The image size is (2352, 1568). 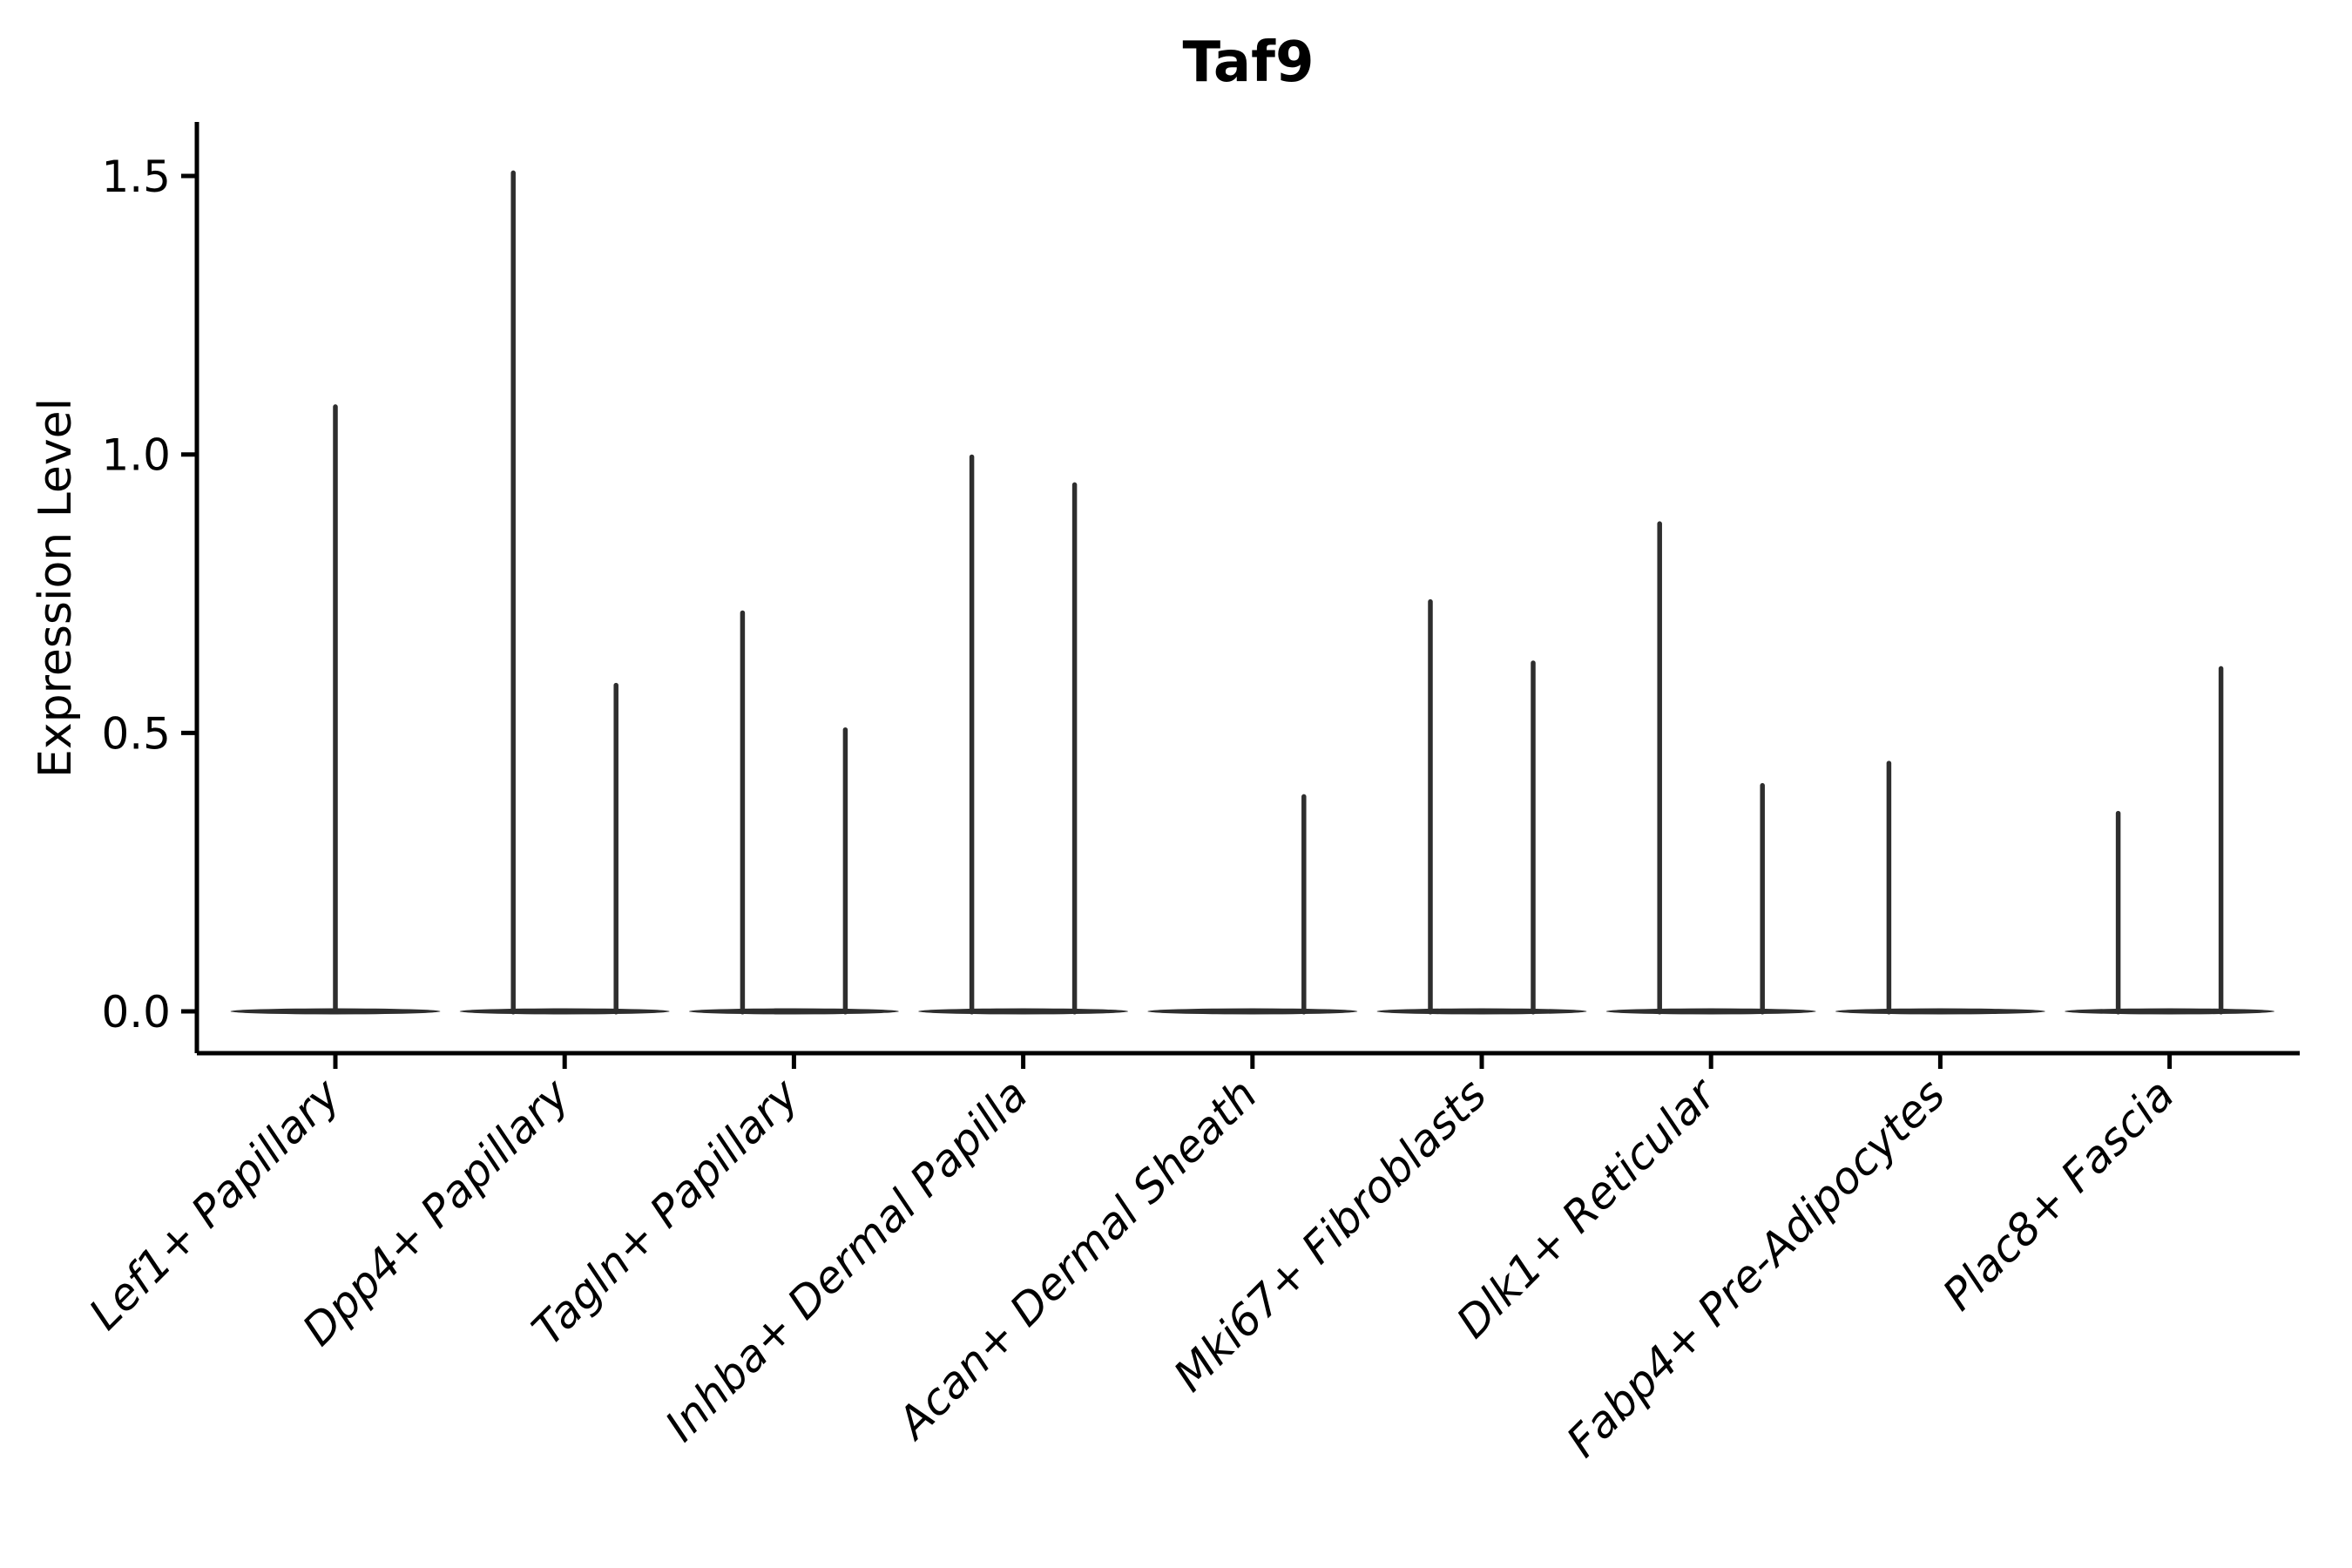 I want to click on x-tick-label: Plac8+ Fascia, so click(x=2058, y=1194).